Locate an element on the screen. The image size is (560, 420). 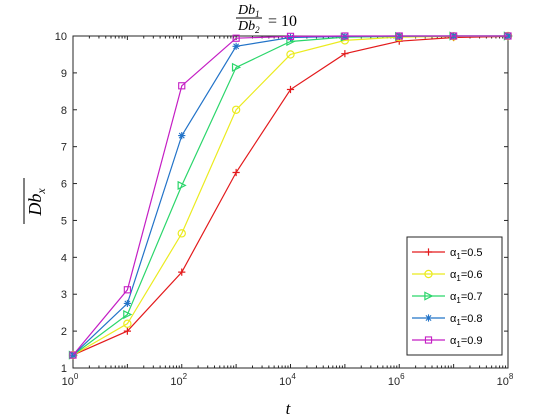
y-tick-label: 5 is located at coordinates (64, 221).